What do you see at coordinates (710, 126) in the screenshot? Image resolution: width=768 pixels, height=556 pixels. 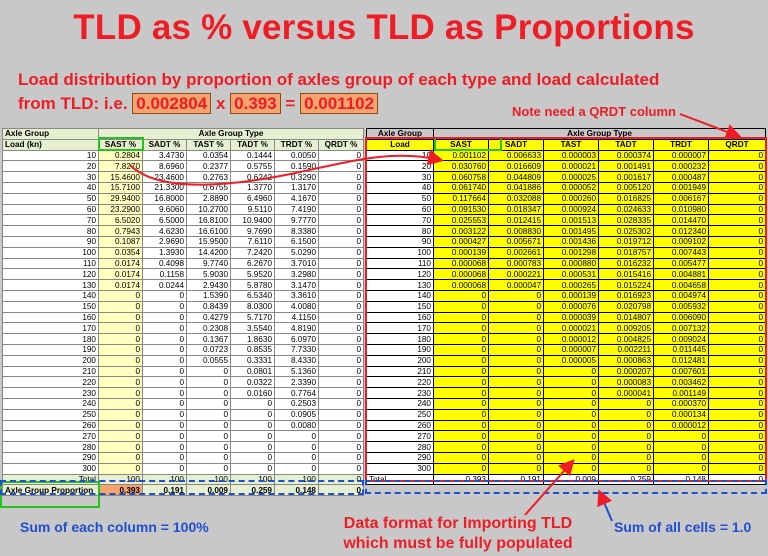 I see `arrow-note-to-qrdt` at bounding box center [710, 126].